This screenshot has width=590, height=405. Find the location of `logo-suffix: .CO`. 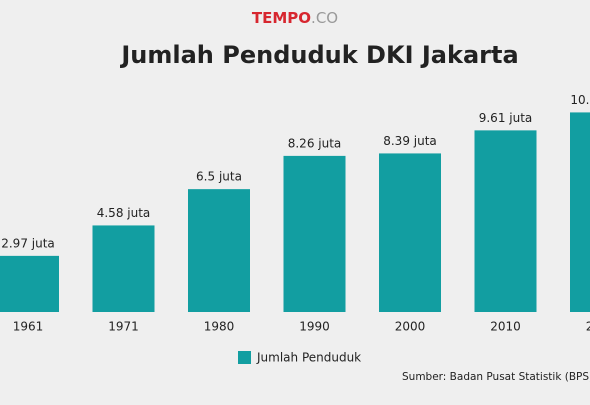

logo-suffix: .CO is located at coordinates (324, 18).